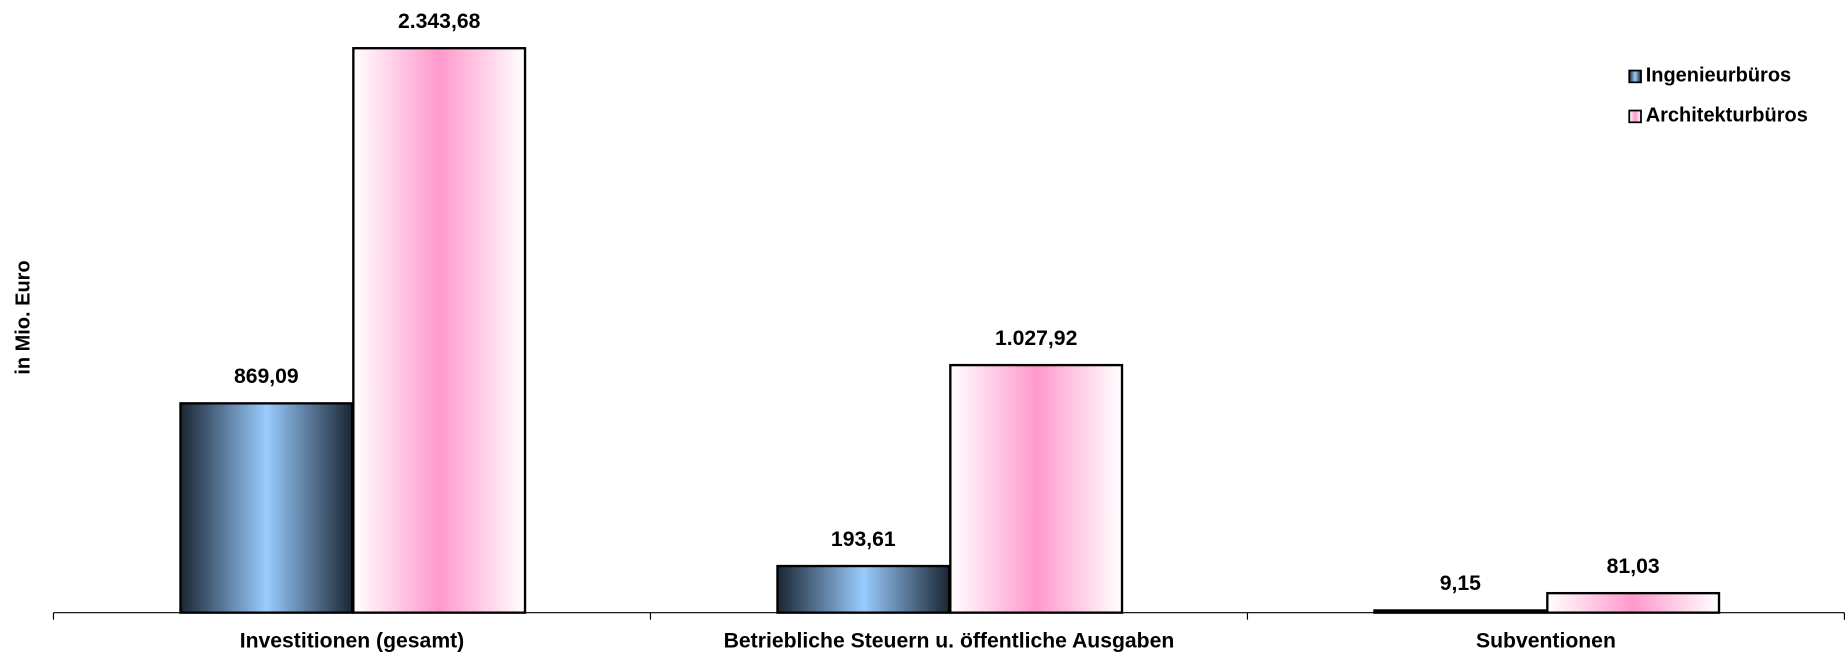 The image size is (1845, 655). What do you see at coordinates (1718, 76) in the screenshot?
I see `legend-label: Ingenieurbüros` at bounding box center [1718, 76].